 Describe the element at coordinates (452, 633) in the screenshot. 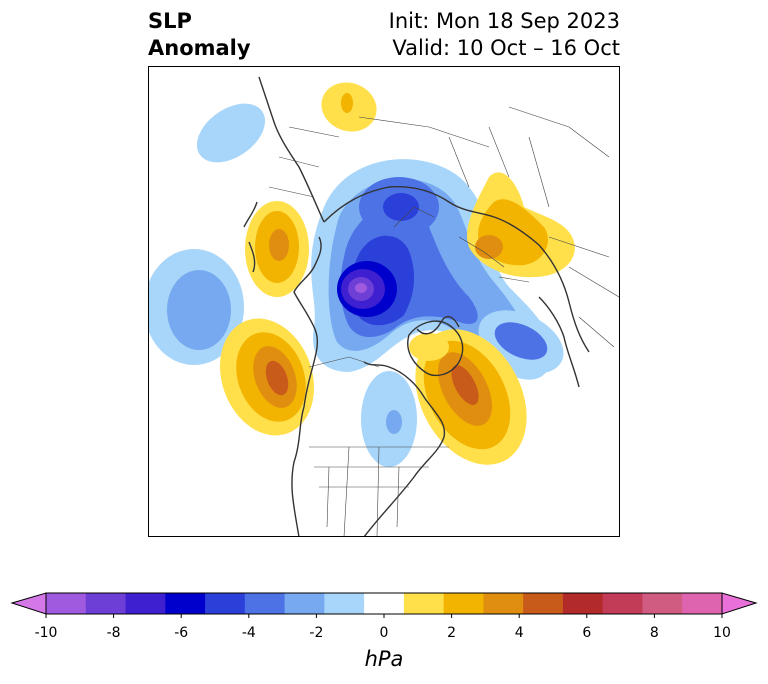

I see `colorbar-tick-label: 2` at that location.